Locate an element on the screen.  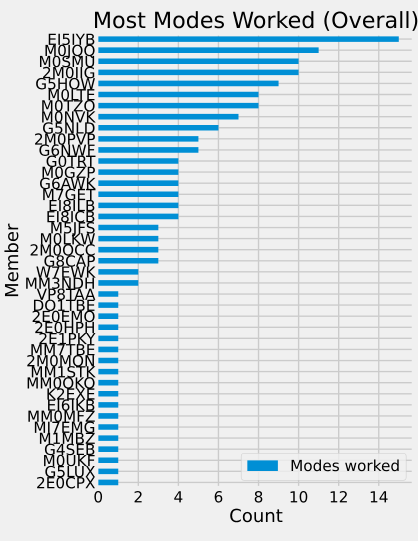
x-tick-label: 8 is located at coordinates (258, 497).